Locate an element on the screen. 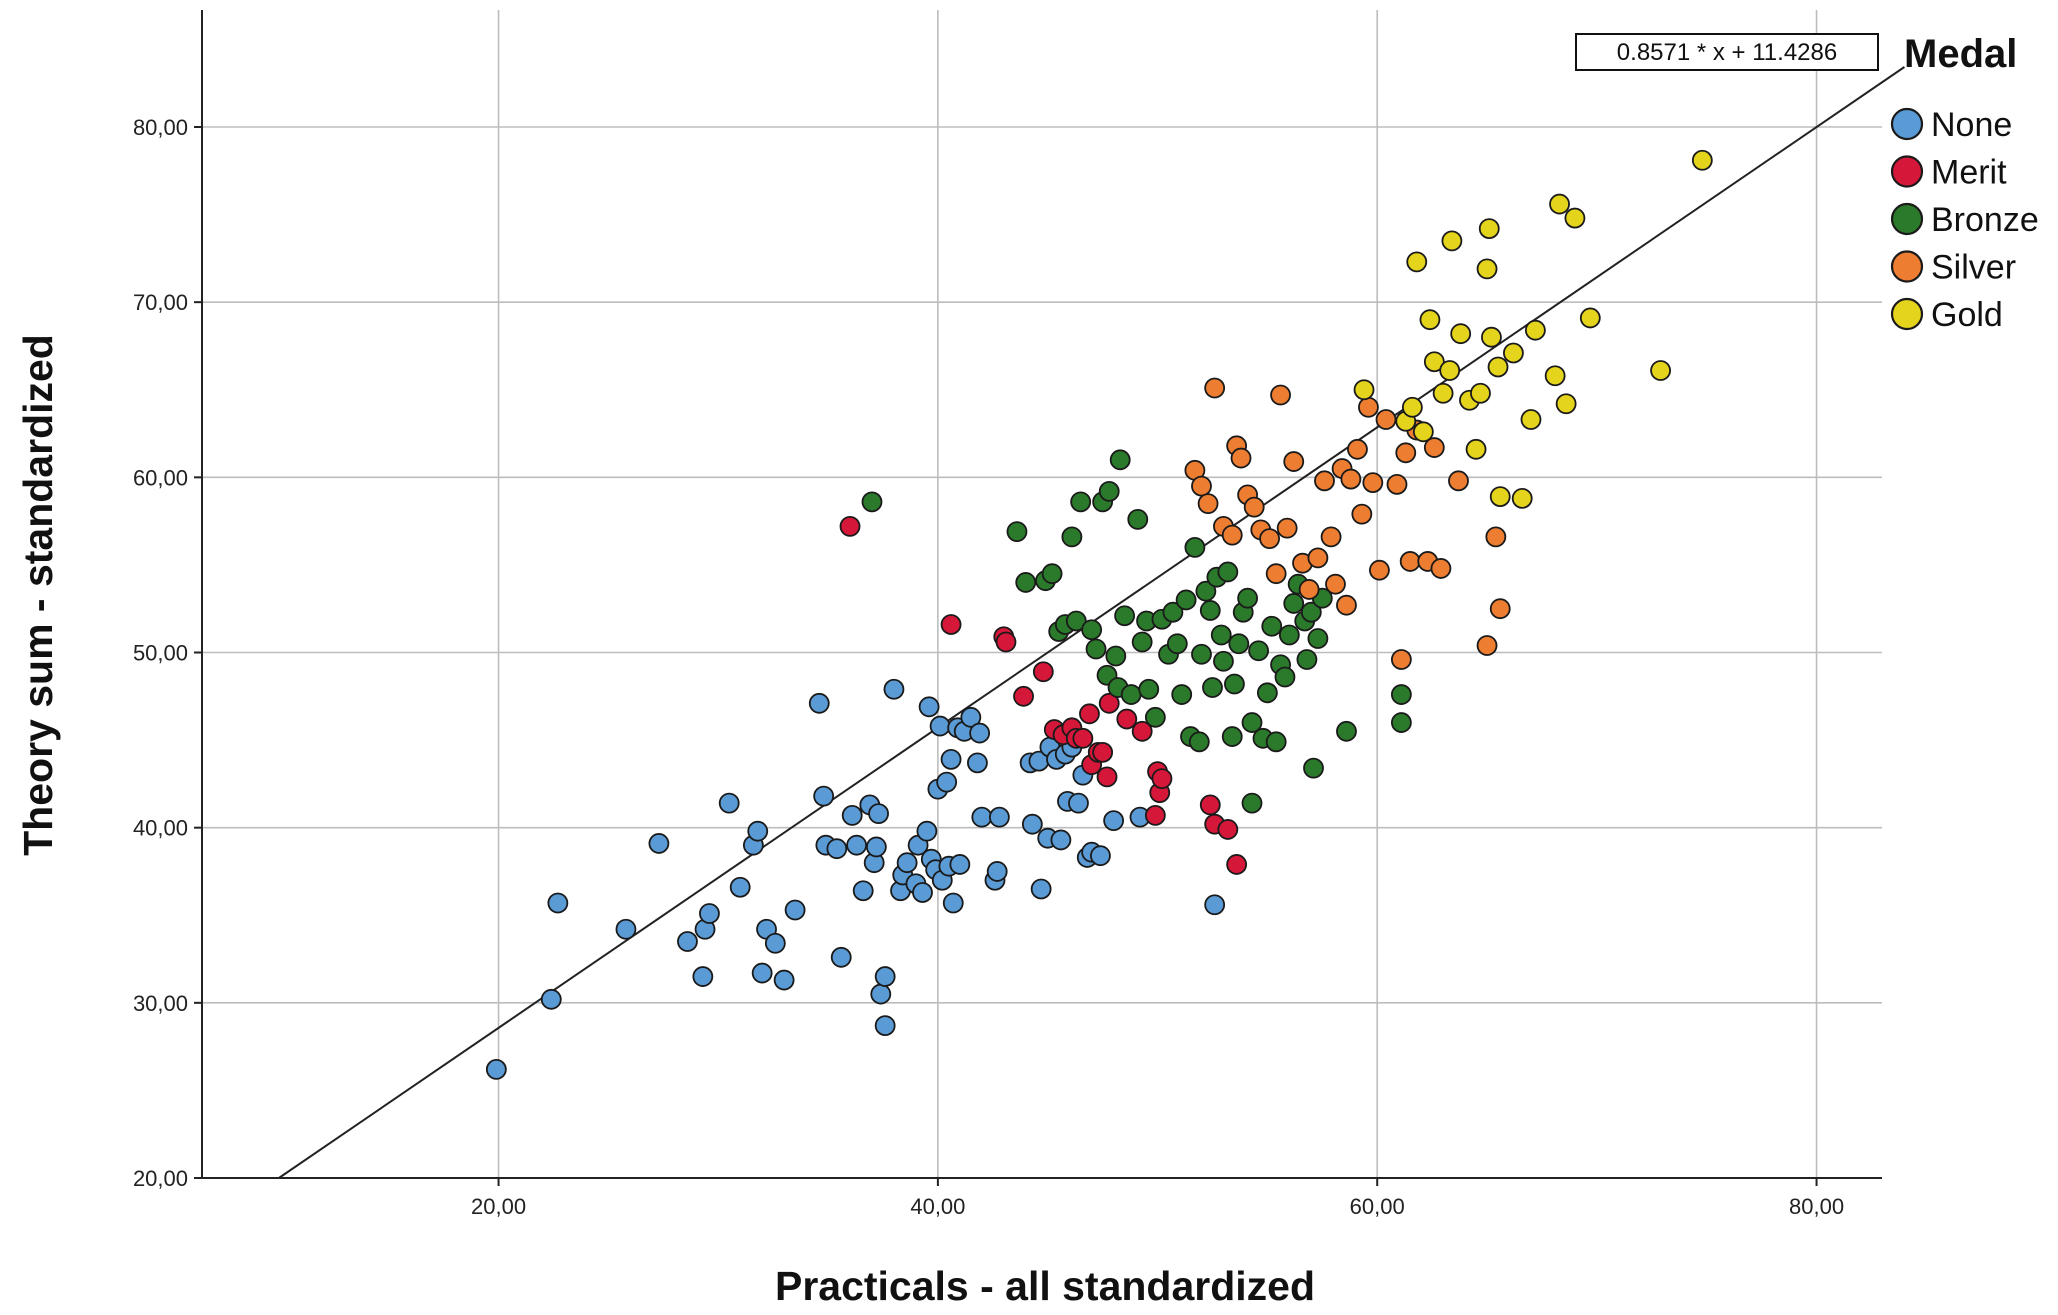  series-gold is located at coordinates (1533, 329).